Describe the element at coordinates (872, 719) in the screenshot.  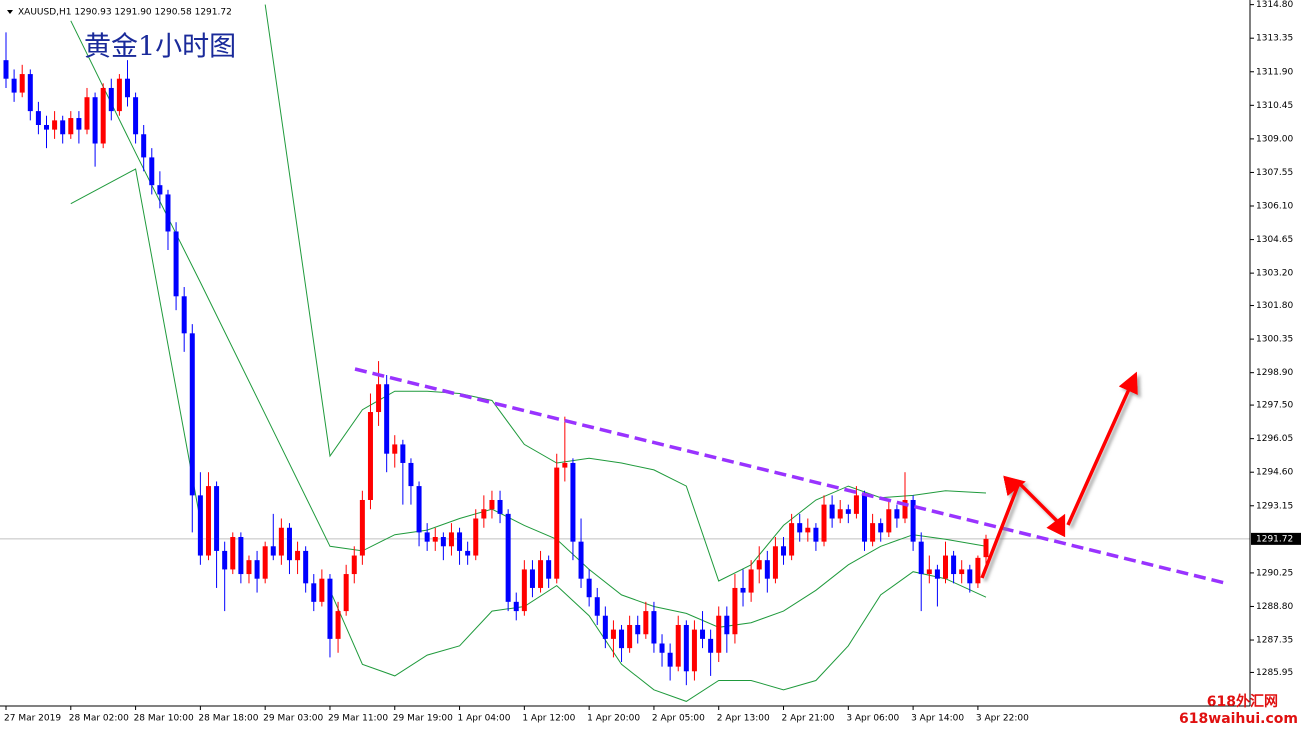
I see `x-tick-label: 3 Apr 06:00` at that location.